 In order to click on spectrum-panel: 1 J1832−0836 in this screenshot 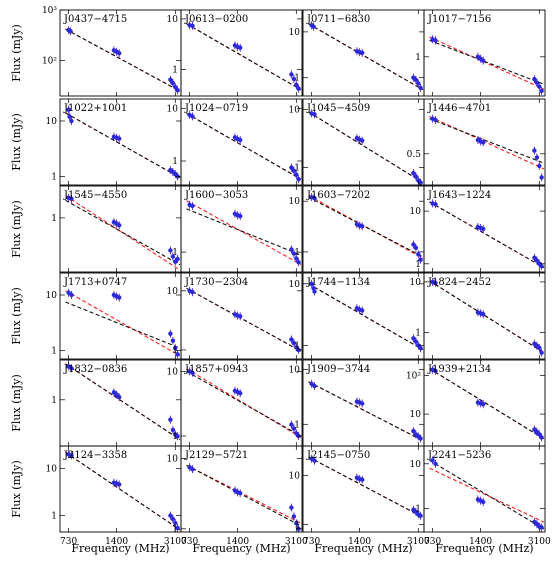, I will do `click(116, 403)`.